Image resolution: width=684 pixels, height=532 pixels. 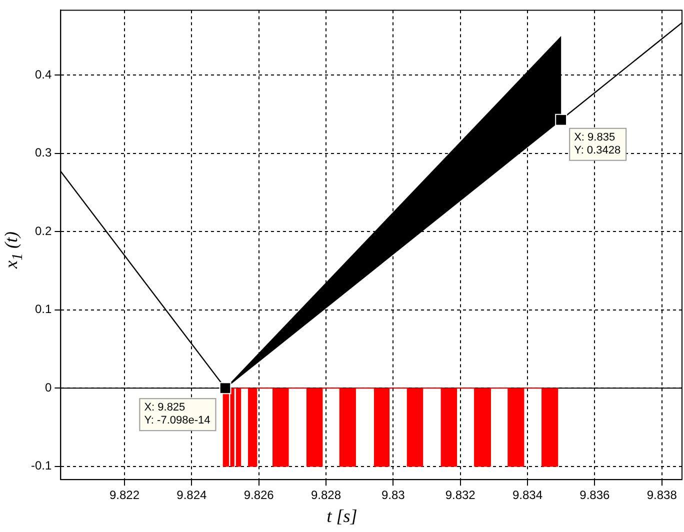 I want to click on x-tick-label: 9.834, so click(x=527, y=495).